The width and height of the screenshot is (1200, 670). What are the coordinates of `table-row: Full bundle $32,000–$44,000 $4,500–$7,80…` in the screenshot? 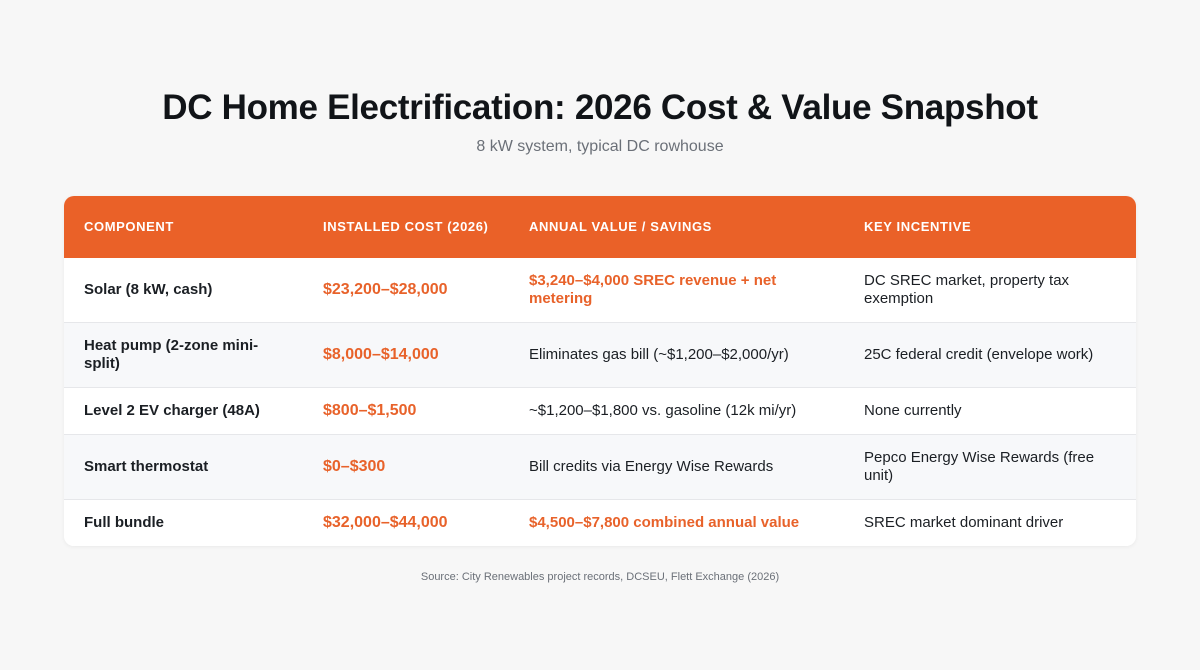 It's located at (600, 522).